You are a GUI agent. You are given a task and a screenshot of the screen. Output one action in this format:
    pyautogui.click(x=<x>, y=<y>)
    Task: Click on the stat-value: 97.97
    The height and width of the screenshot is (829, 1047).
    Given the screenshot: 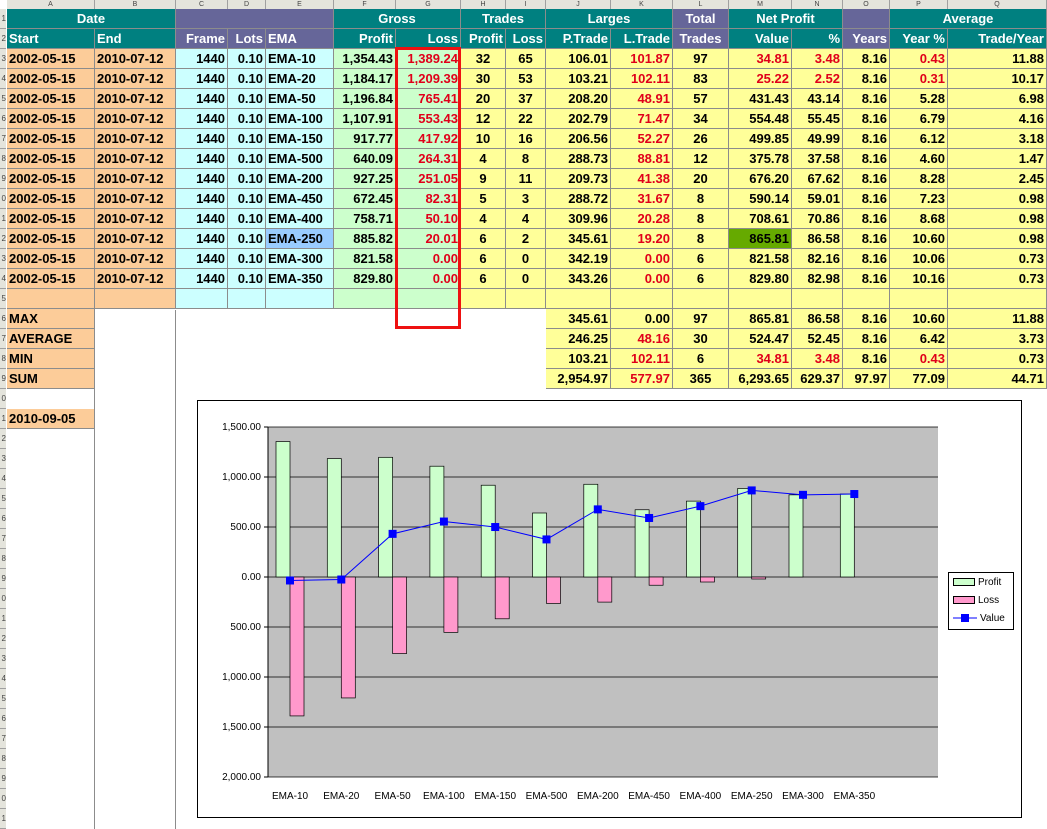 What is the action you would take?
    pyautogui.click(x=866, y=379)
    